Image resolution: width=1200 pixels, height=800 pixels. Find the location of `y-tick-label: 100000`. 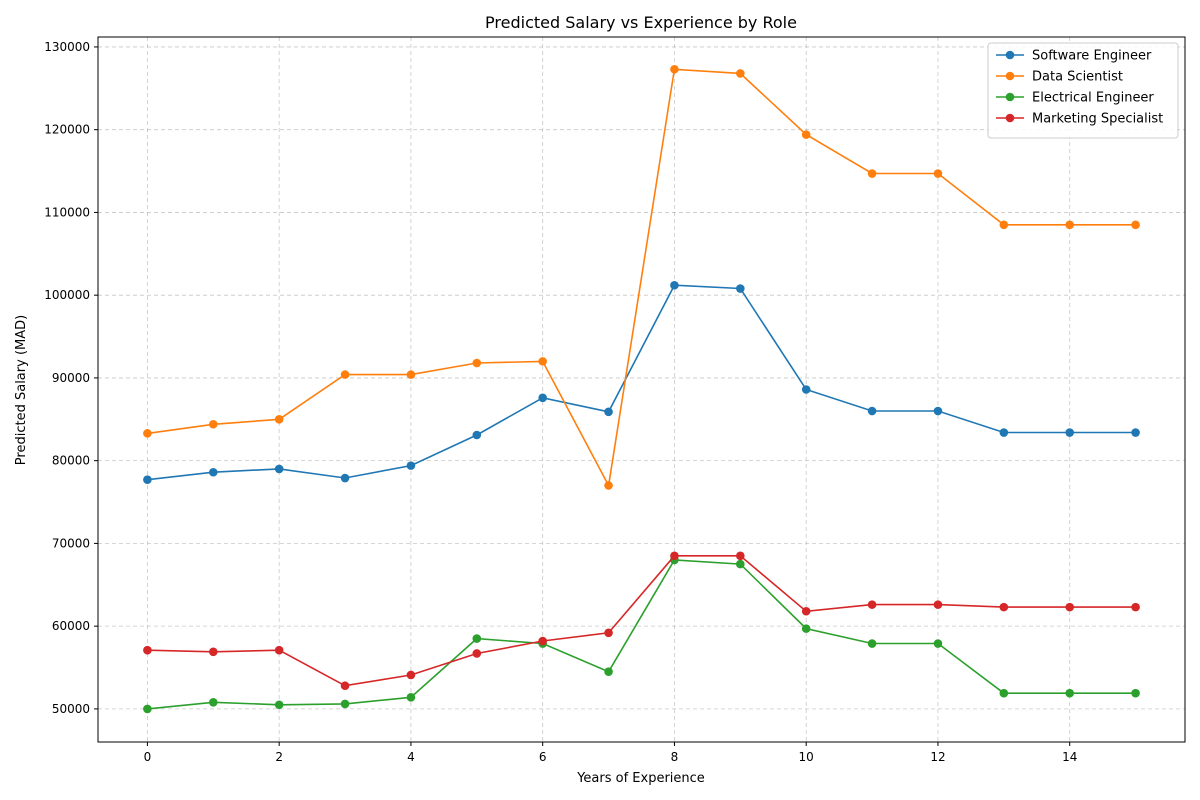

y-tick-label: 100000 is located at coordinates (67, 295).